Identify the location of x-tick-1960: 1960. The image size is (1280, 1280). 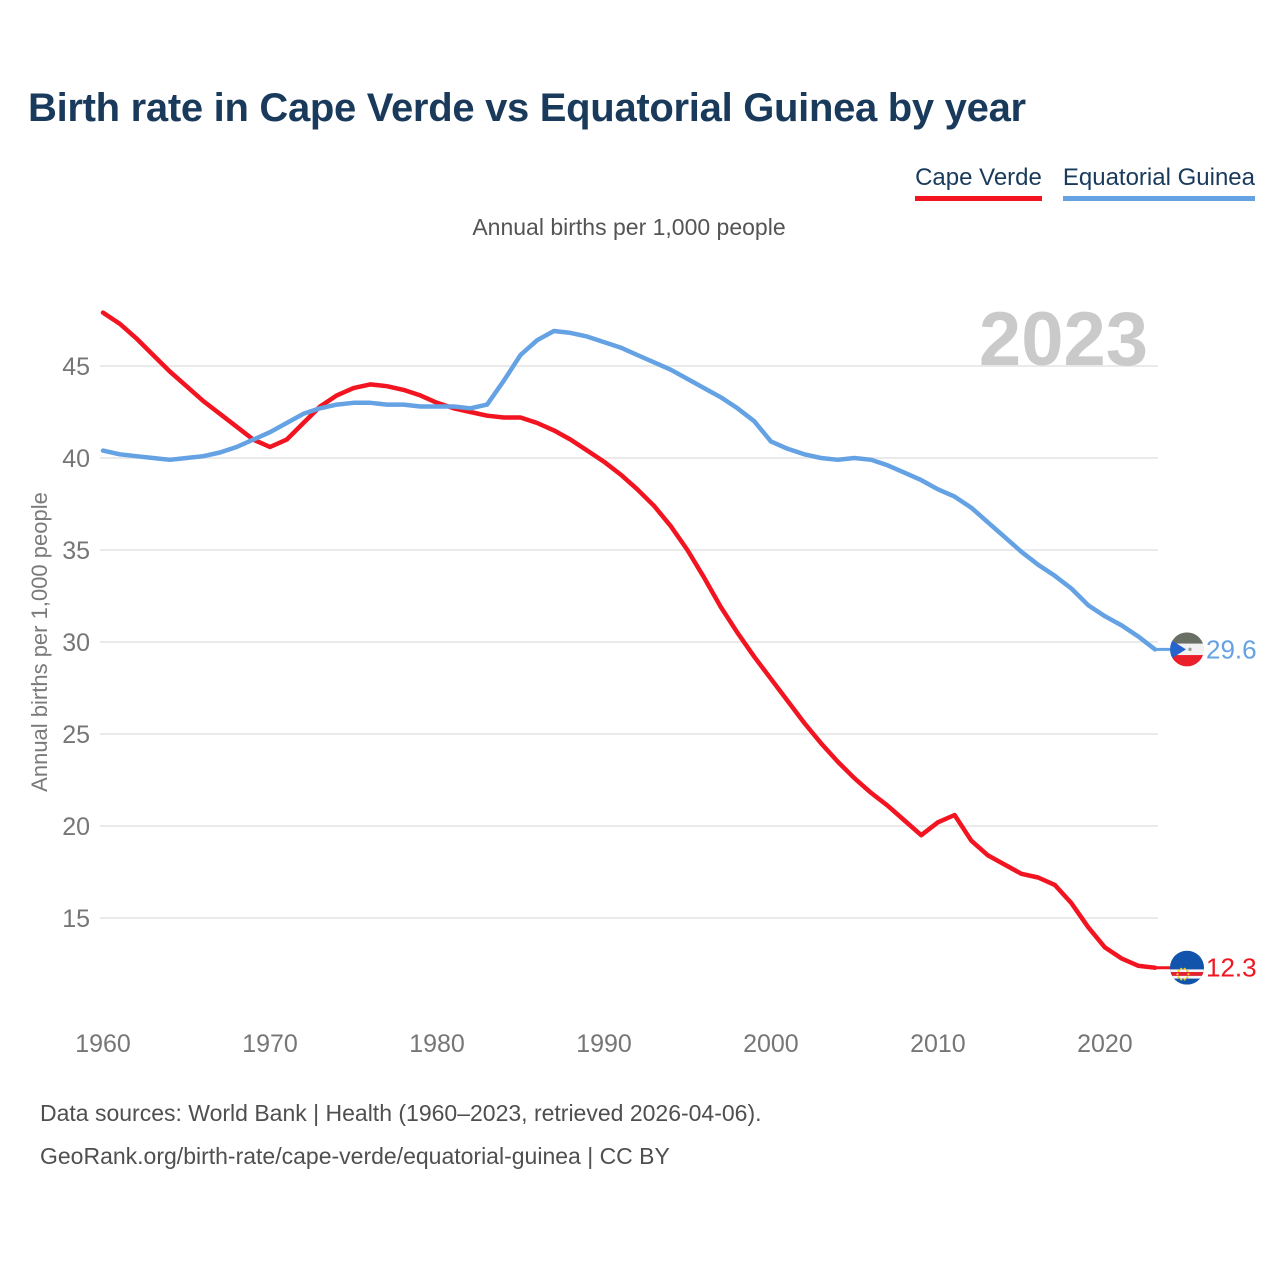
(103, 1044).